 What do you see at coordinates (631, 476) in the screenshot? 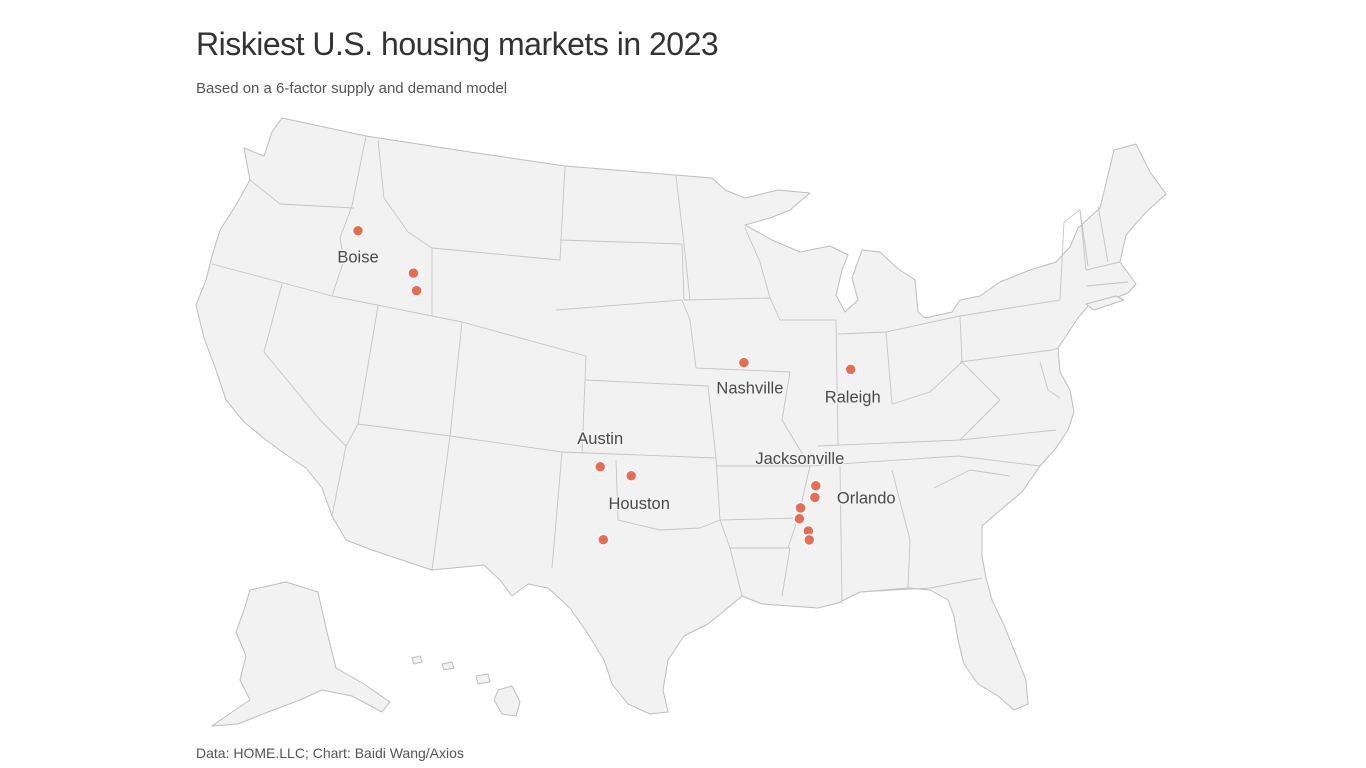
I see `market-marker-houston` at bounding box center [631, 476].